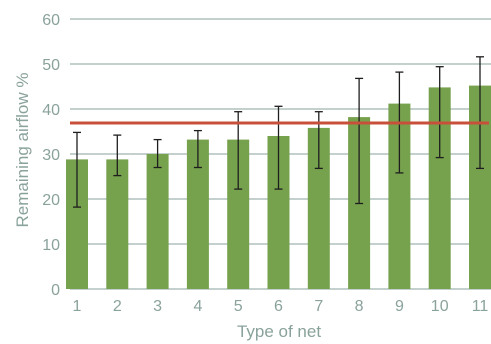 This screenshot has height=344, width=491. I want to click on x-tick-label-2: 2, so click(117, 306).